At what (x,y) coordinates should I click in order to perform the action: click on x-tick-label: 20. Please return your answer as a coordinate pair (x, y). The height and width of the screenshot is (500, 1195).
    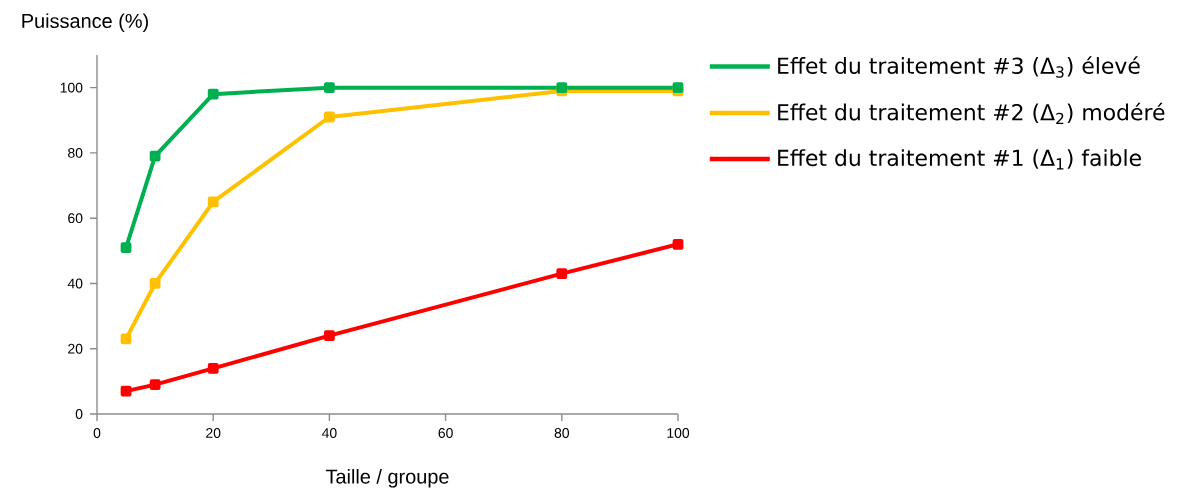
    Looking at the image, I should click on (213, 433).